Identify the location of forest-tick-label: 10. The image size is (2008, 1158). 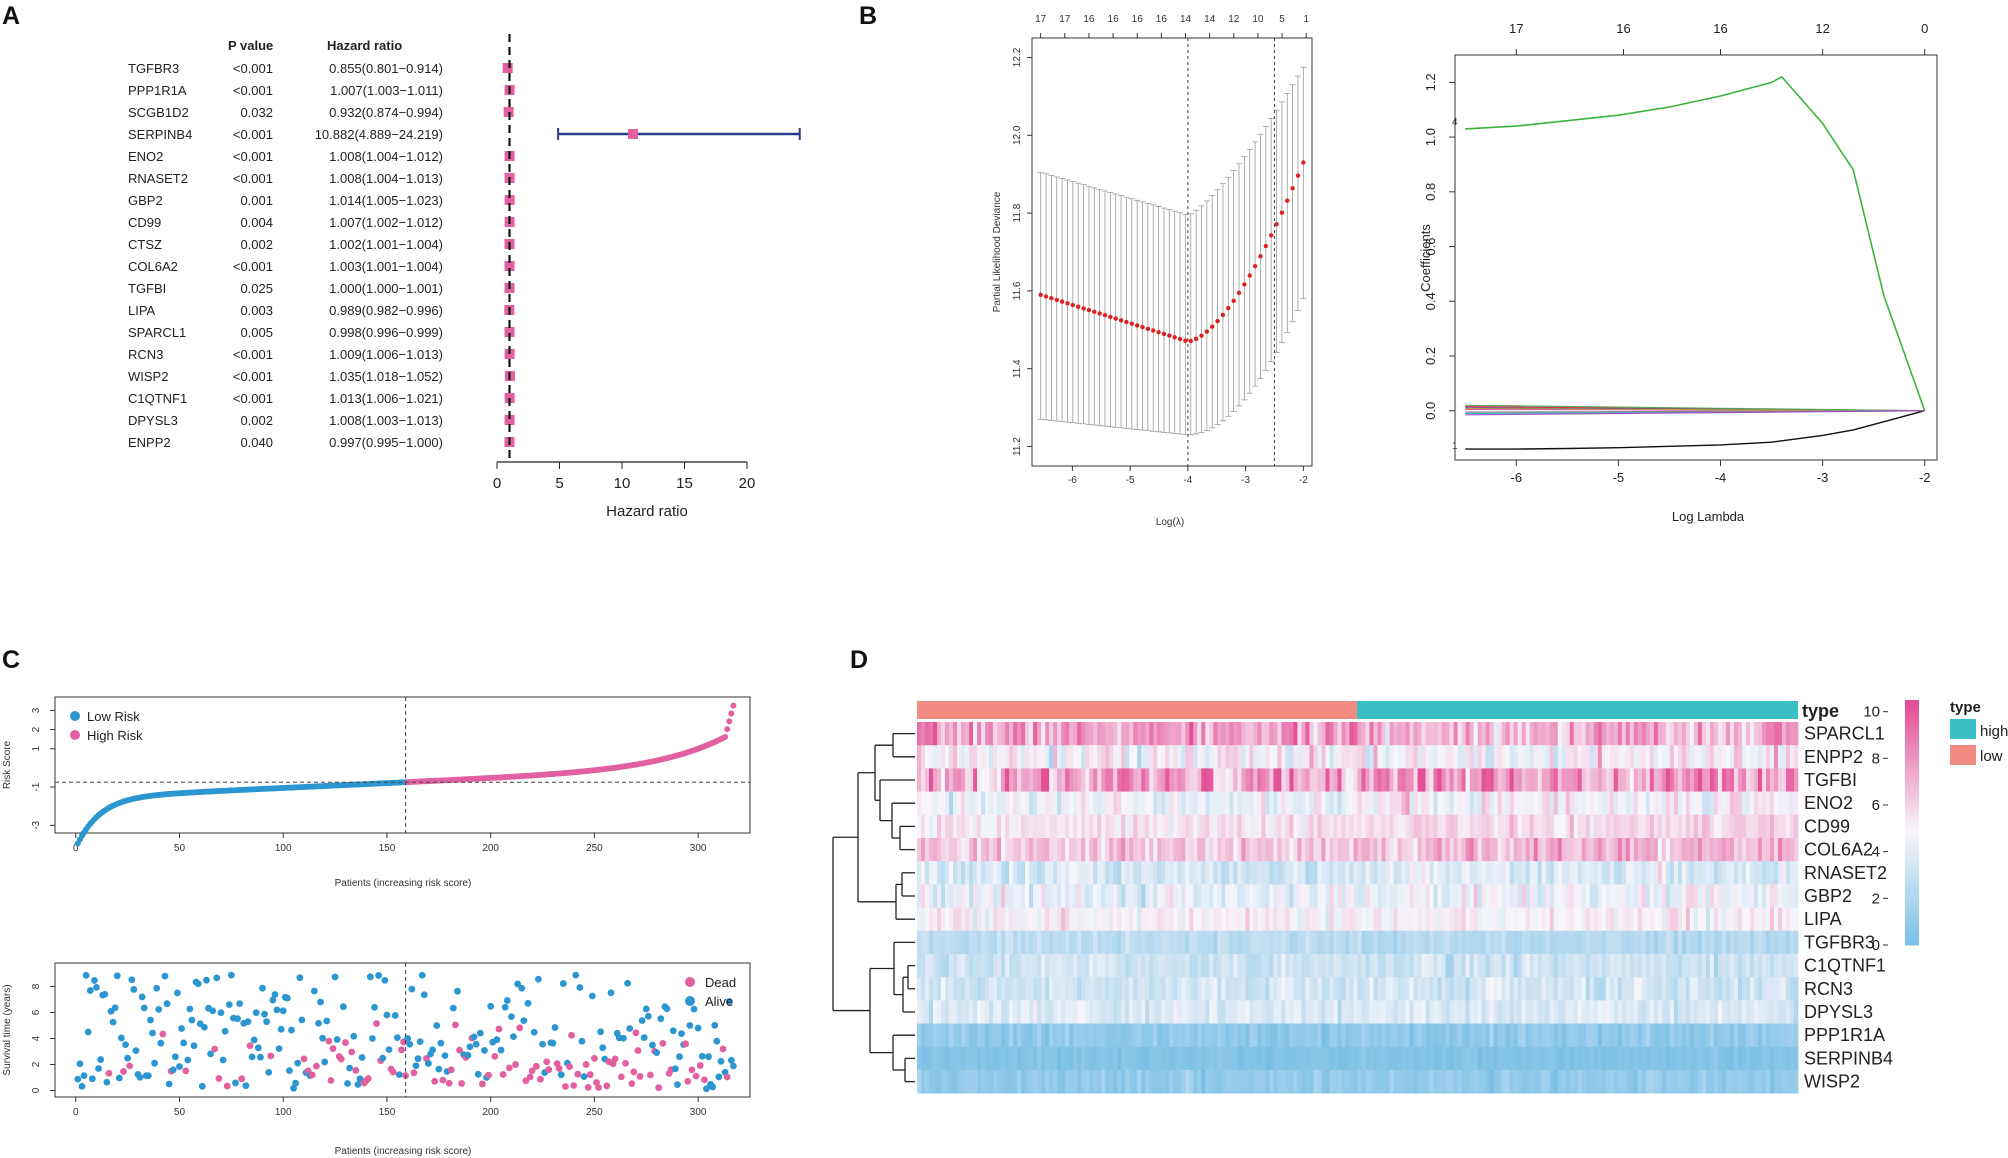
(622, 483).